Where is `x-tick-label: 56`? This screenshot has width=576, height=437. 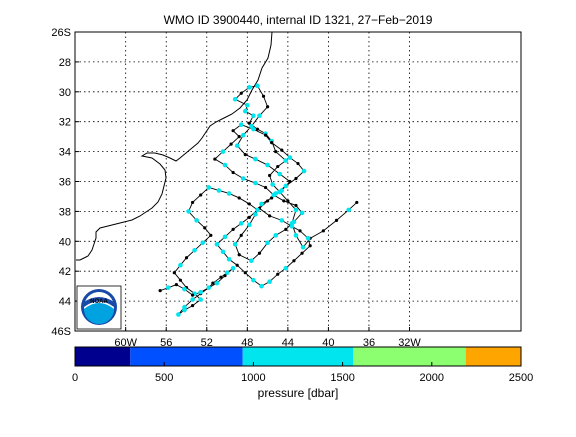
x-tick-label: 56 is located at coordinates (166, 343).